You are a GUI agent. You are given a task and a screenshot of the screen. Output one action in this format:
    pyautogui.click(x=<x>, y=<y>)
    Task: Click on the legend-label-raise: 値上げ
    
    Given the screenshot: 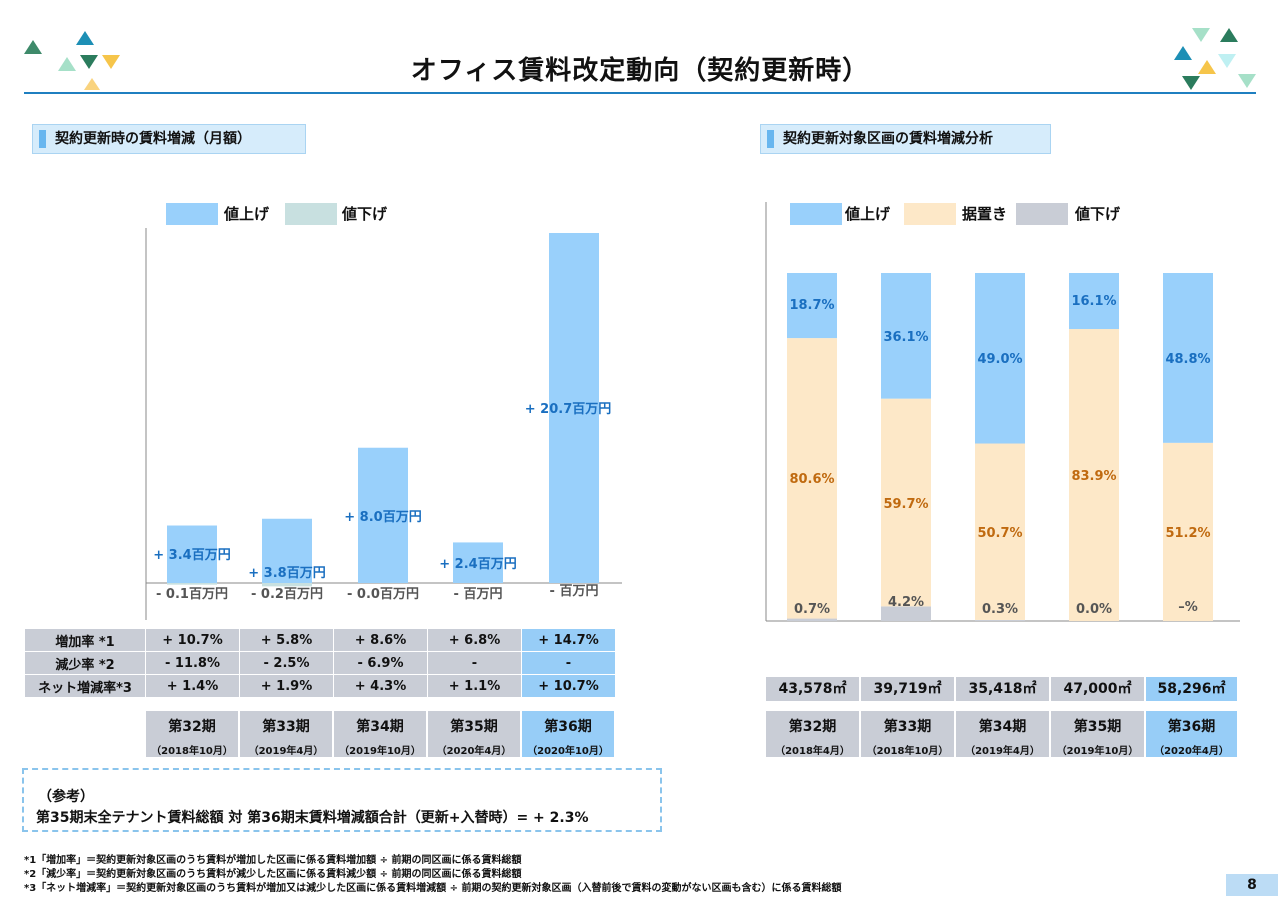 What is the action you would take?
    pyautogui.click(x=868, y=214)
    